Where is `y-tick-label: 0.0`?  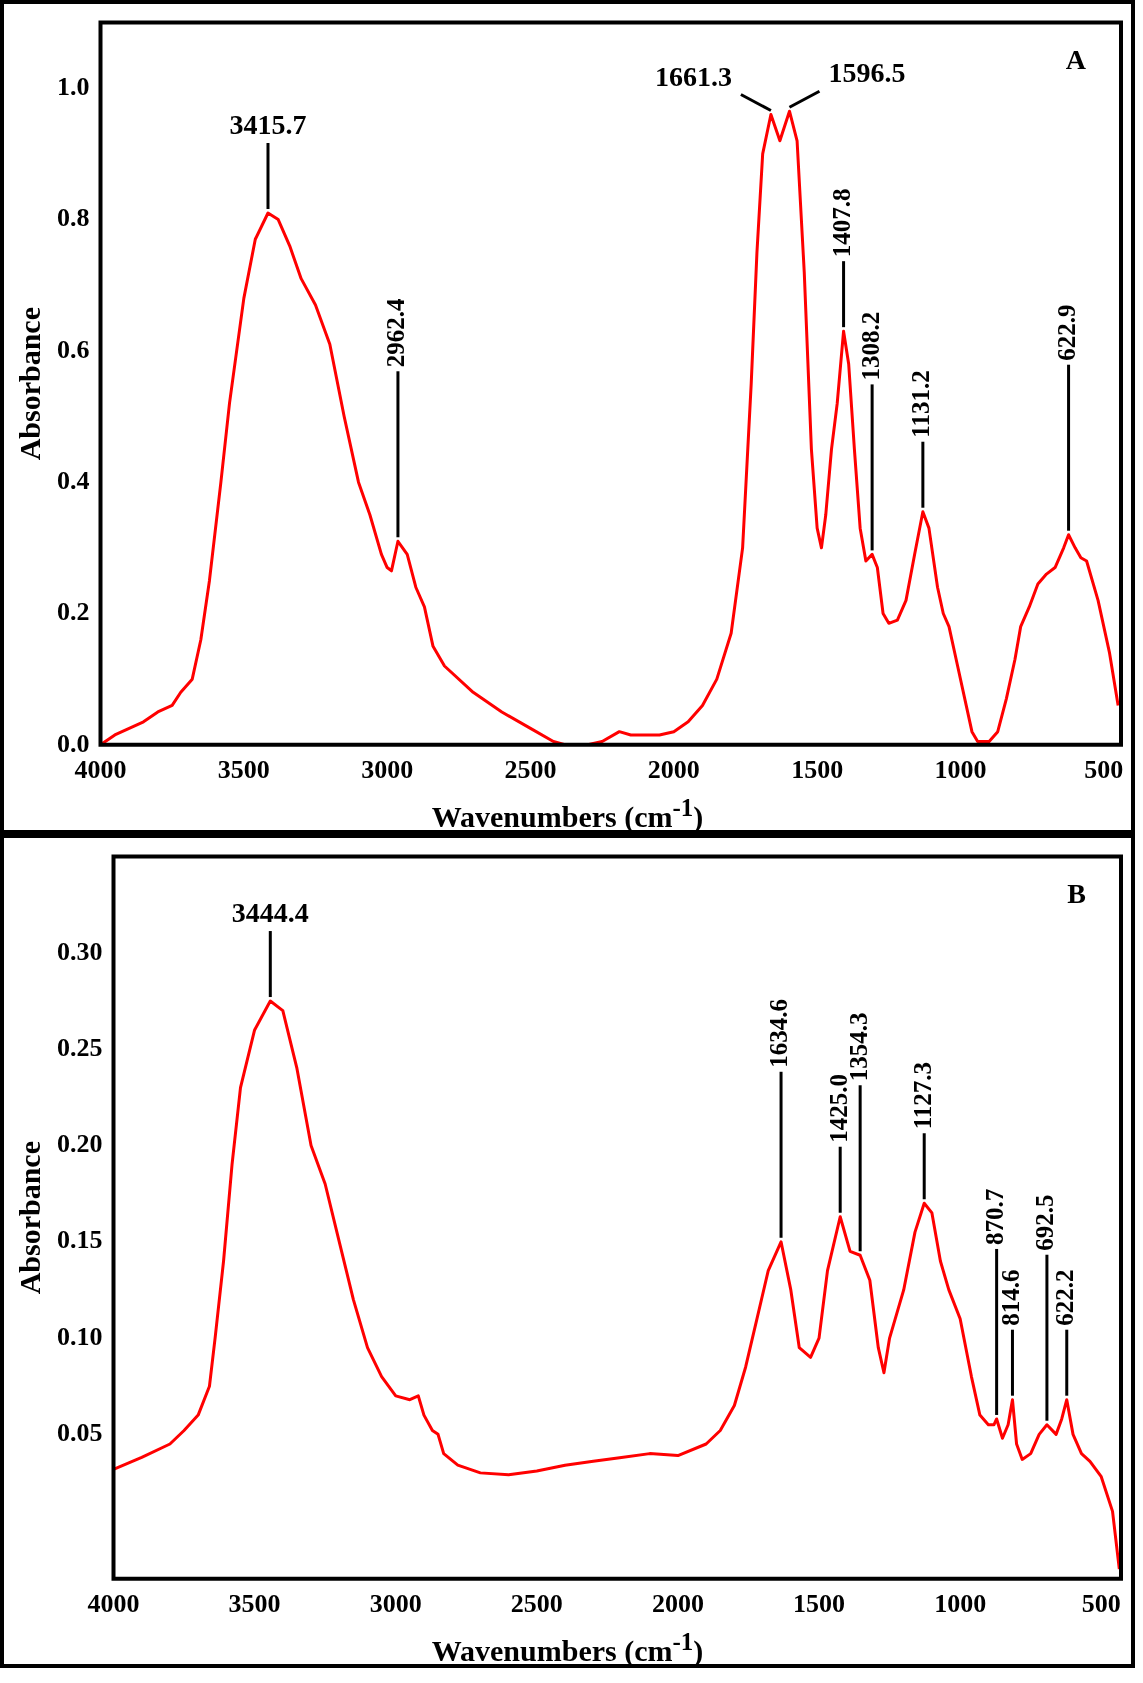
y-tick-label: 0.0 is located at coordinates (73, 743).